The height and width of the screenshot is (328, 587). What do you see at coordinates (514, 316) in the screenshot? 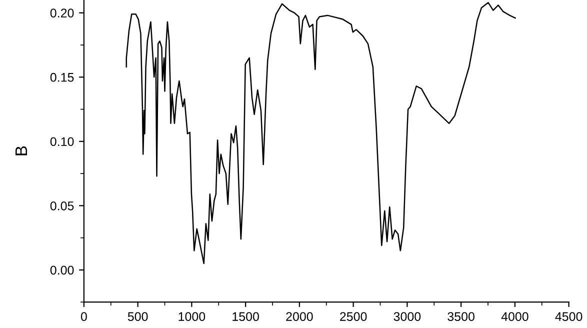
I see `x-tick-label: 4000` at bounding box center [514, 316].